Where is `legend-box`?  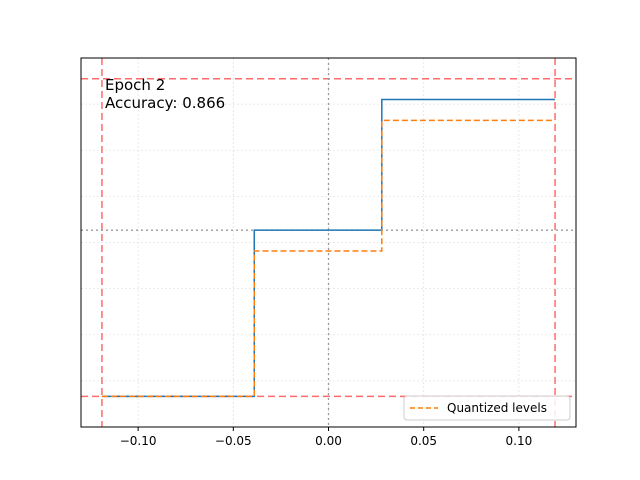
legend-box is located at coordinates (487, 408).